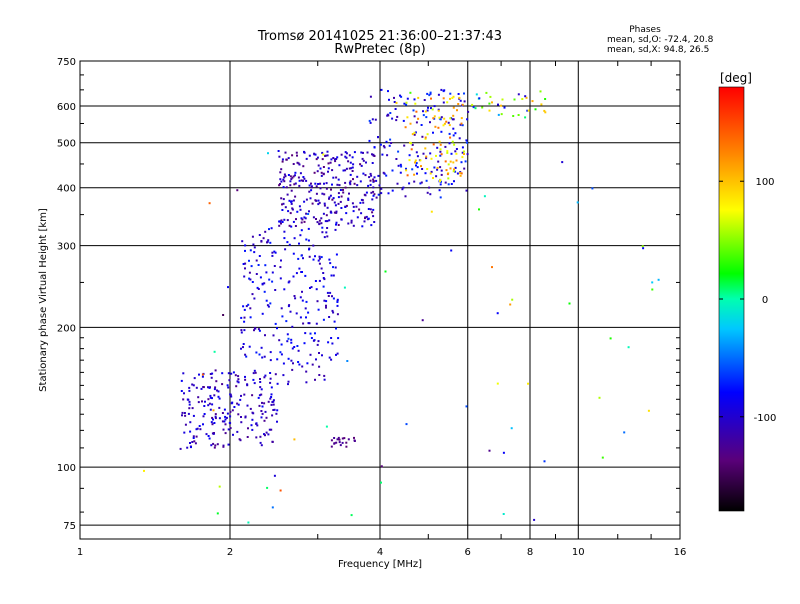  I want to click on x-tick-label: 6, so click(468, 552).